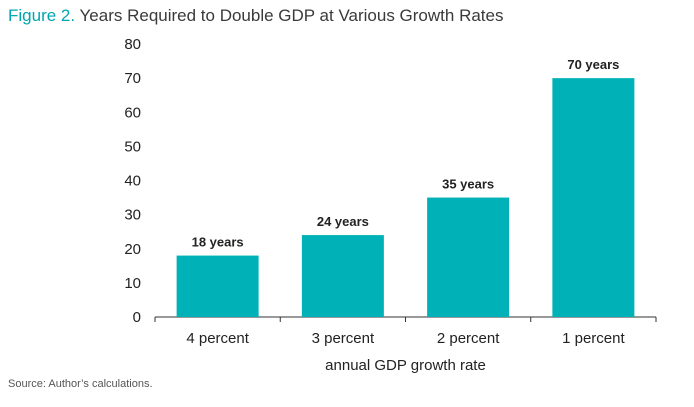 The image size is (694, 407). Describe the element at coordinates (593, 197) in the screenshot. I see `bar-1-percent` at that location.